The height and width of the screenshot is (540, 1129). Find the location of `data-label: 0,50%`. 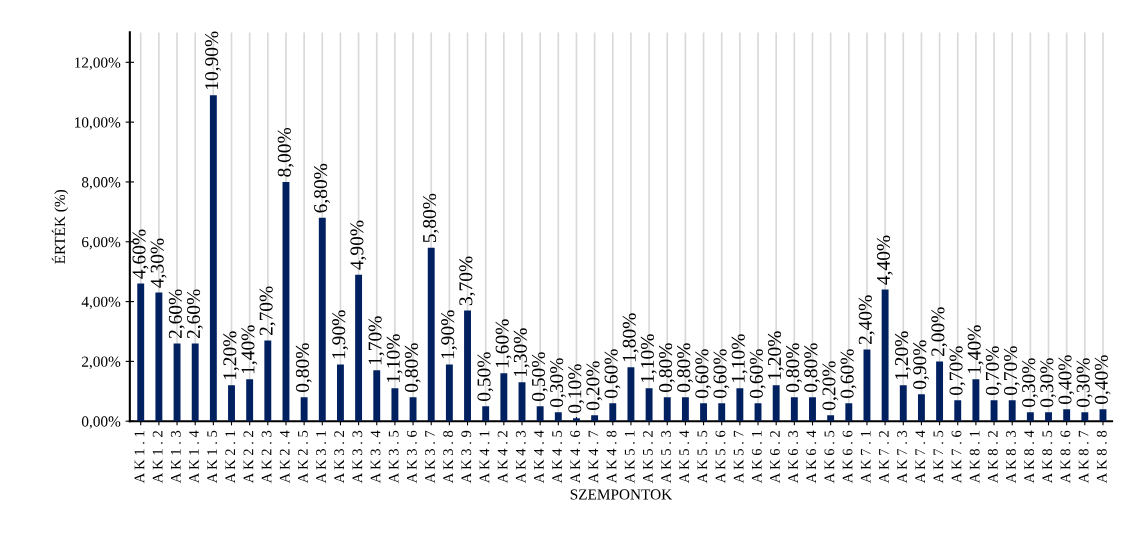

data-label: 0,50% is located at coordinates (485, 377).